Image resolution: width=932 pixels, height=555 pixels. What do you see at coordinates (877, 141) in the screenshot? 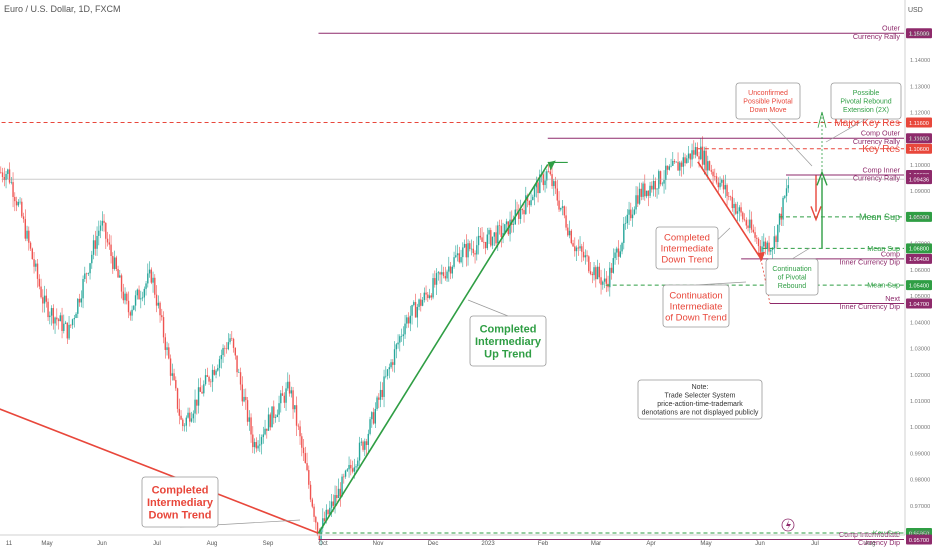
I see `level-label: Currency Rally` at bounding box center [877, 141].